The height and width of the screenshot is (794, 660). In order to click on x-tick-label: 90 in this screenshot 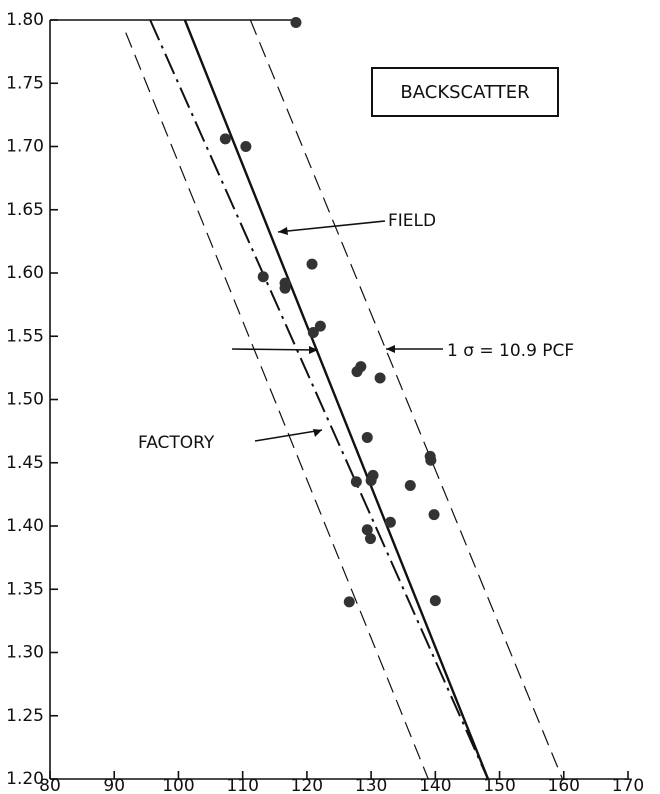, I will do `click(114, 785)`.